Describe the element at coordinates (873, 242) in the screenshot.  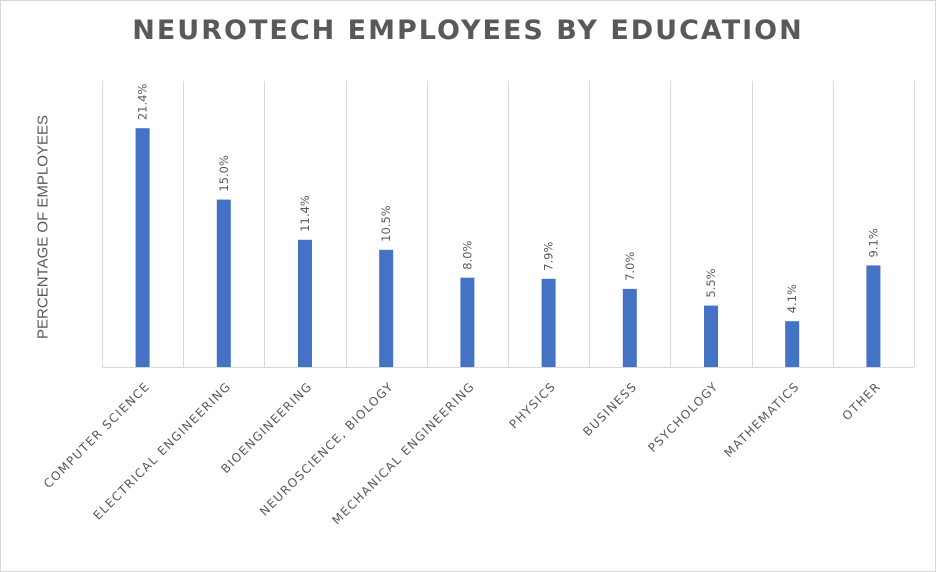
I see `data-label: 9.1%` at that location.